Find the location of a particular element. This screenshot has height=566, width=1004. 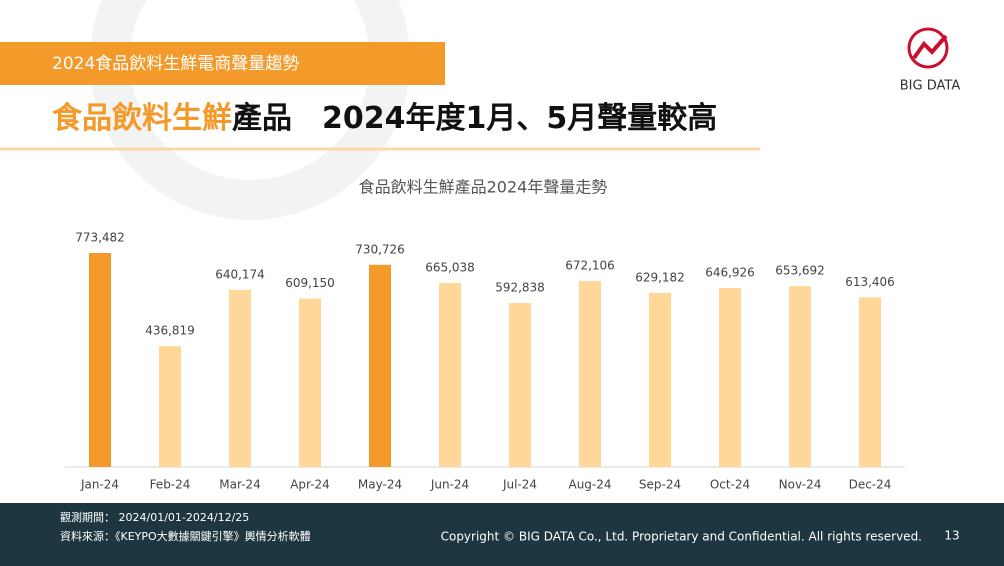

value-label: 629,182 is located at coordinates (660, 277).